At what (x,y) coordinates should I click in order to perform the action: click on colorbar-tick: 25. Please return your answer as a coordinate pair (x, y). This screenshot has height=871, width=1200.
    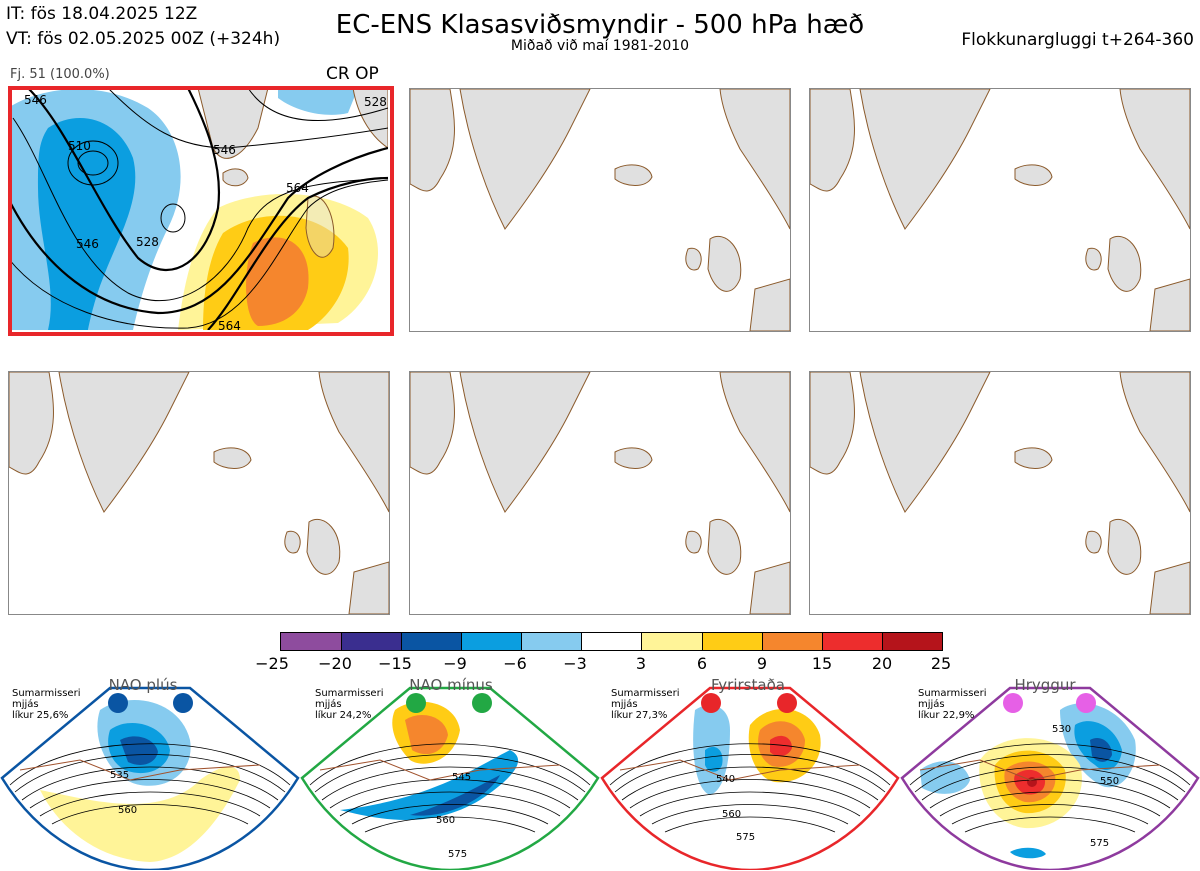
    Looking at the image, I should click on (941, 663).